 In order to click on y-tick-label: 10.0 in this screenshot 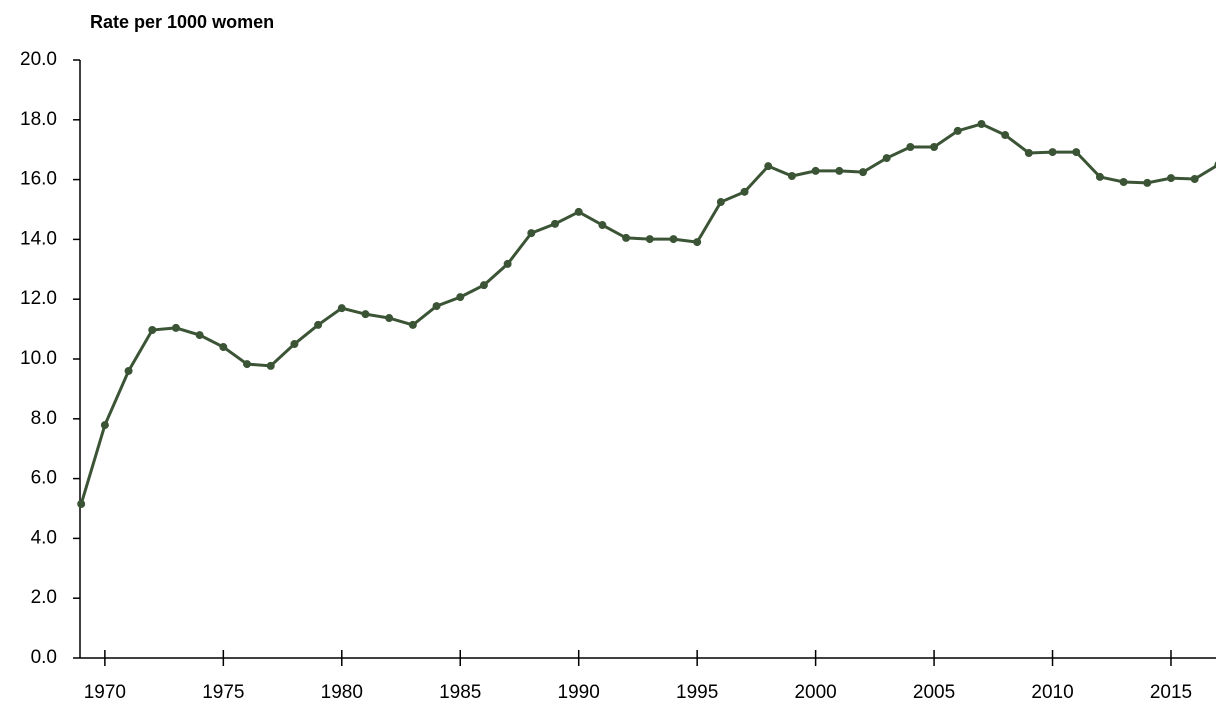, I will do `click(38, 358)`.